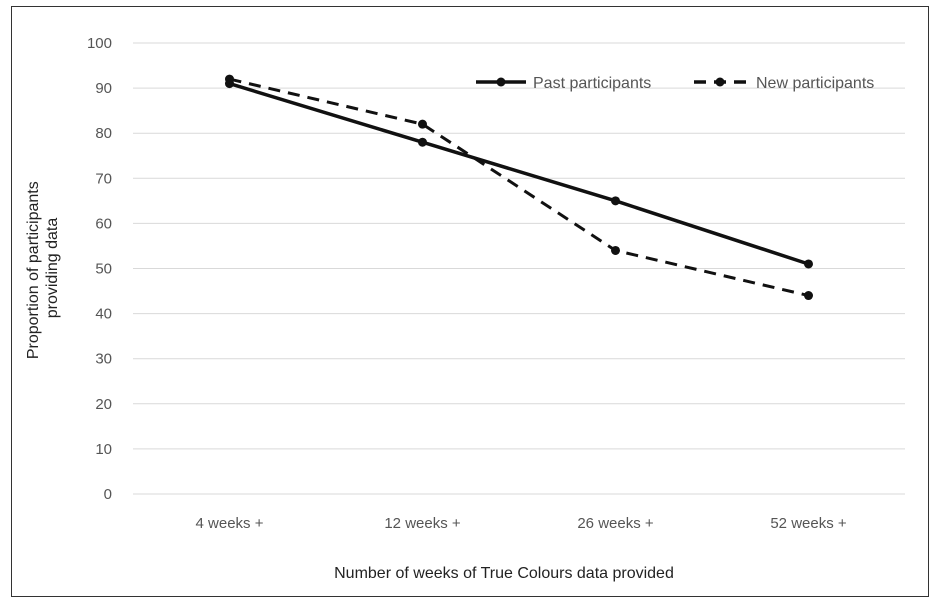 The width and height of the screenshot is (934, 603). Describe the element at coordinates (108, 494) in the screenshot. I see `y-tick-label: 0` at that location.